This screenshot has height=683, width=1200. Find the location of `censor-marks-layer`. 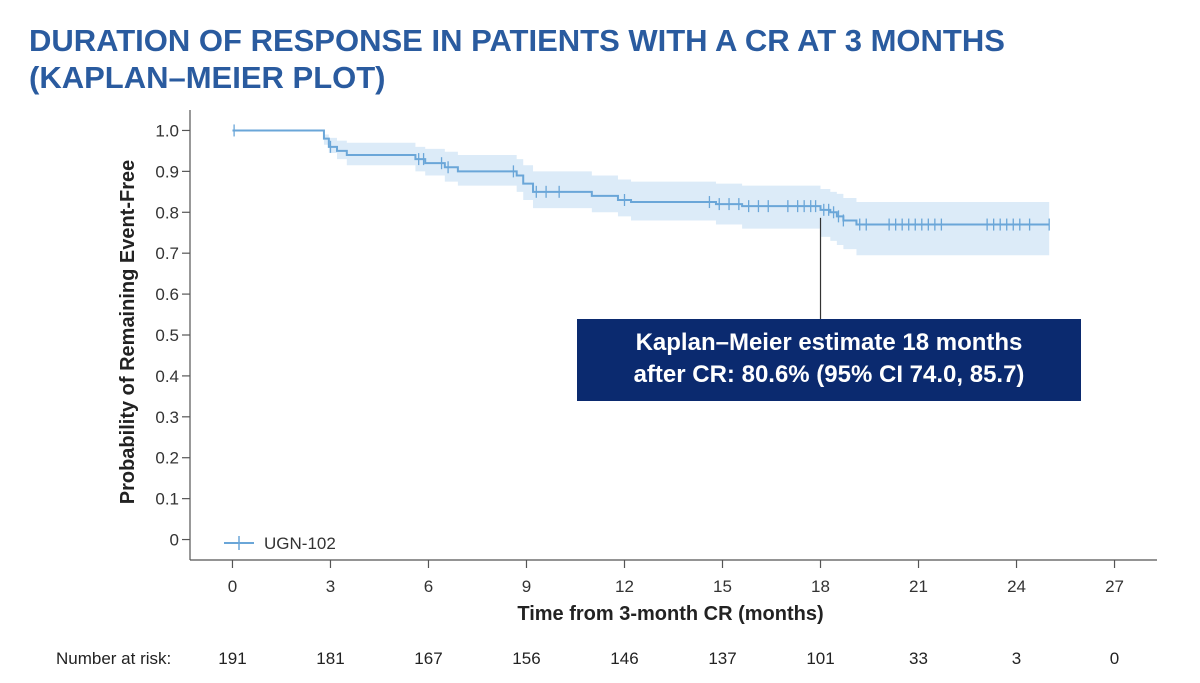

censor-marks-layer is located at coordinates (641, 177).